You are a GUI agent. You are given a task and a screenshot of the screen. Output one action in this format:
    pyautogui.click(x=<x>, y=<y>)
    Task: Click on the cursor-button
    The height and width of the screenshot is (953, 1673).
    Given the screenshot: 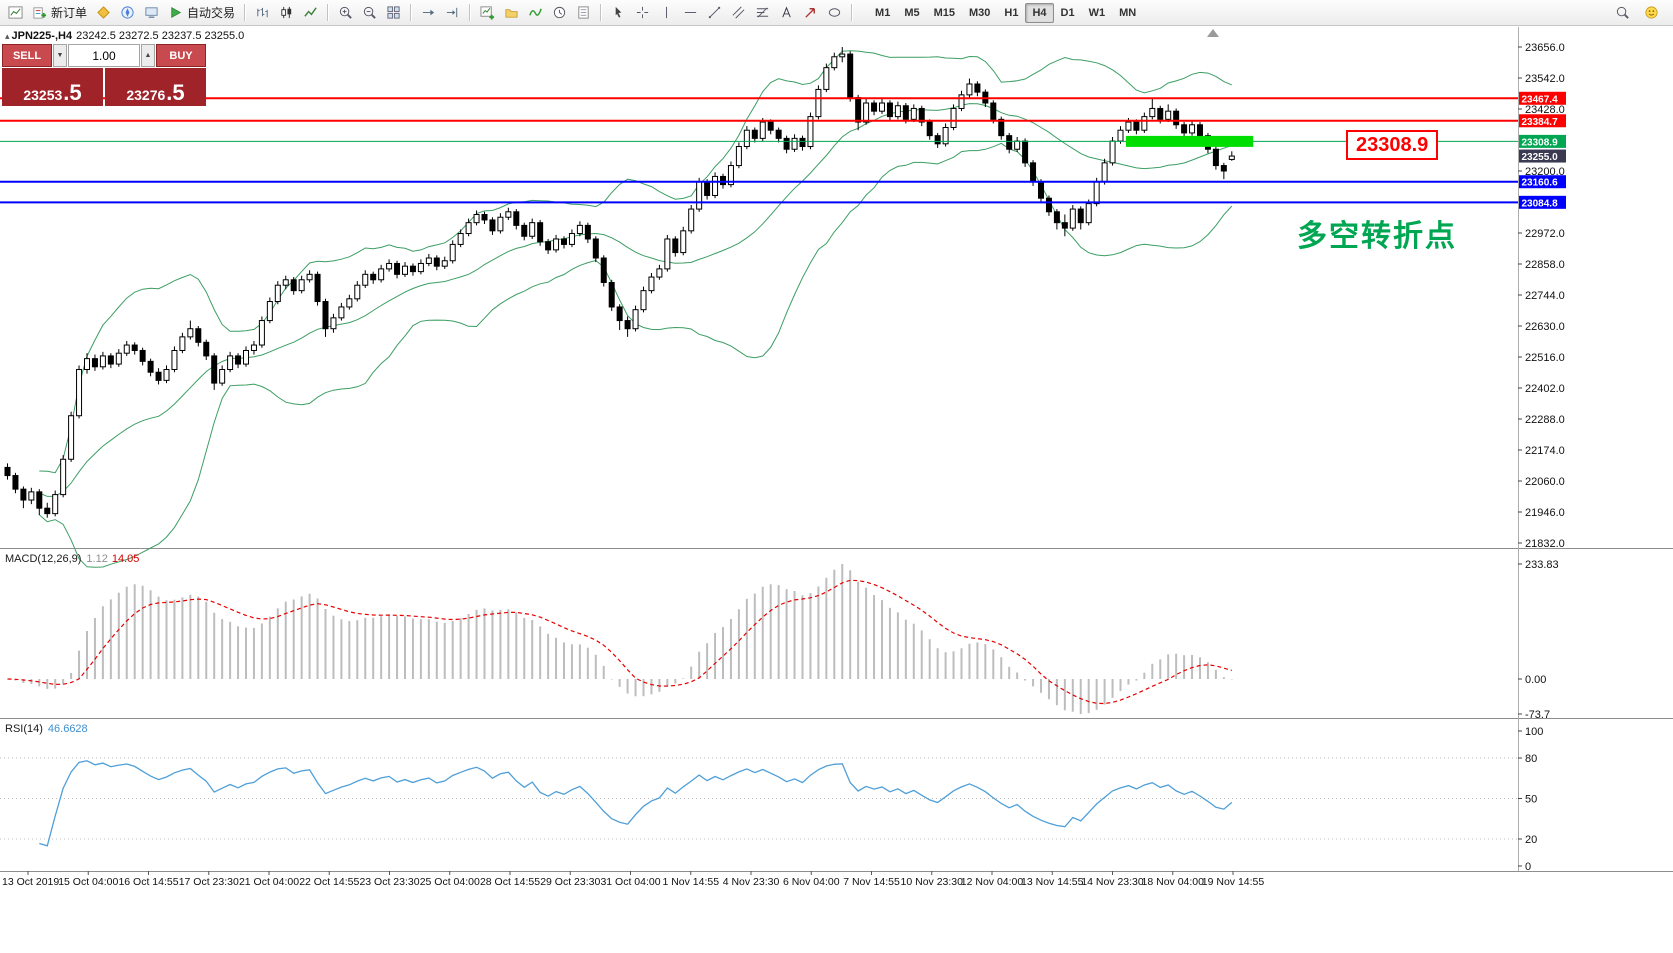 What is the action you would take?
    pyautogui.click(x=618, y=12)
    